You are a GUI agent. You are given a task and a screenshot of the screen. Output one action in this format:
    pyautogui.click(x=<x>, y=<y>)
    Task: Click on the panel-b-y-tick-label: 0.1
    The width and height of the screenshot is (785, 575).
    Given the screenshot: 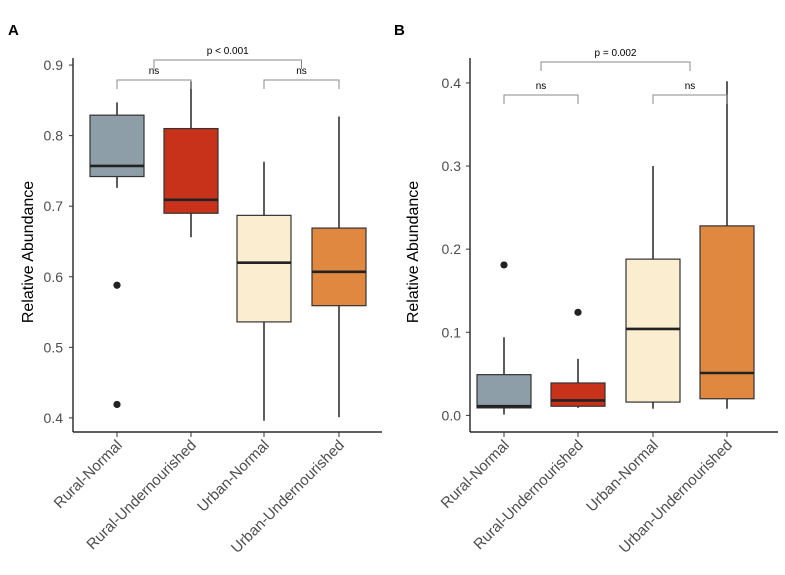 What is the action you would take?
    pyautogui.click(x=452, y=332)
    